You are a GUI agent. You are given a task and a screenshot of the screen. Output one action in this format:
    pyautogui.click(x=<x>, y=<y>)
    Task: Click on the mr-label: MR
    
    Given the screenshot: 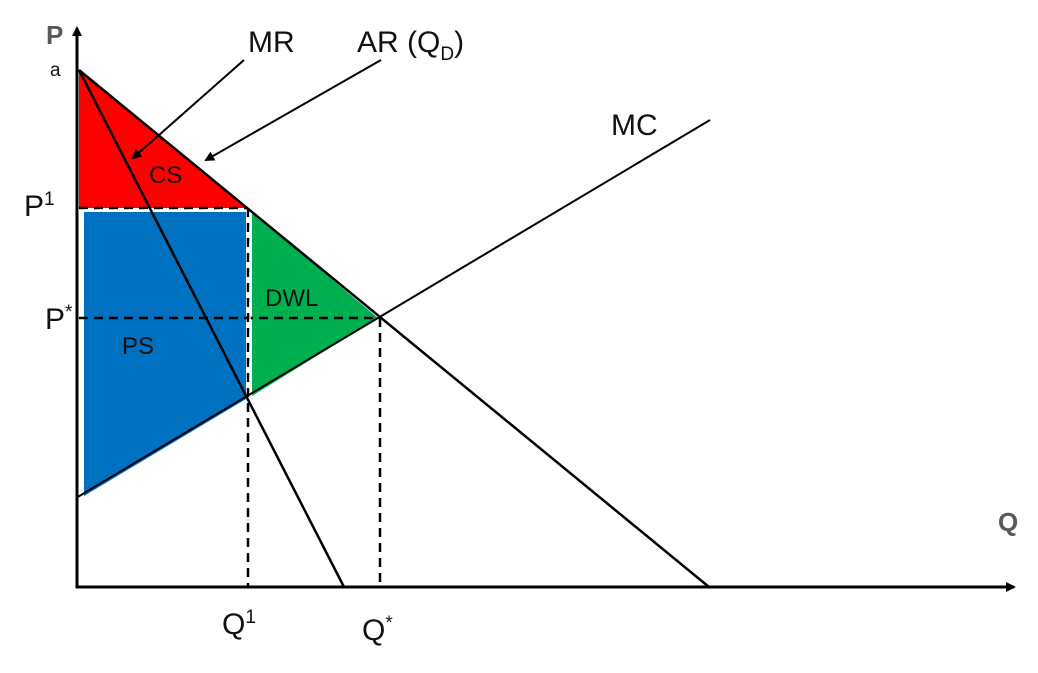 What is the action you would take?
    pyautogui.click(x=271, y=42)
    